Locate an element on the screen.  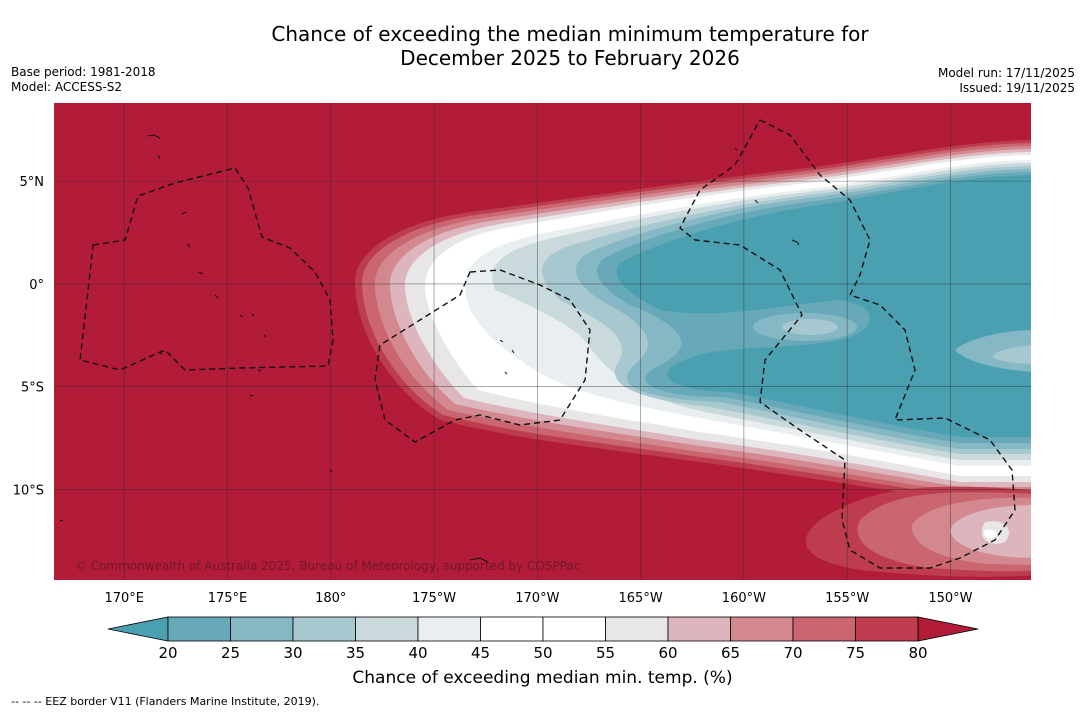
colorbar-level-label: 80 is located at coordinates (917, 653).